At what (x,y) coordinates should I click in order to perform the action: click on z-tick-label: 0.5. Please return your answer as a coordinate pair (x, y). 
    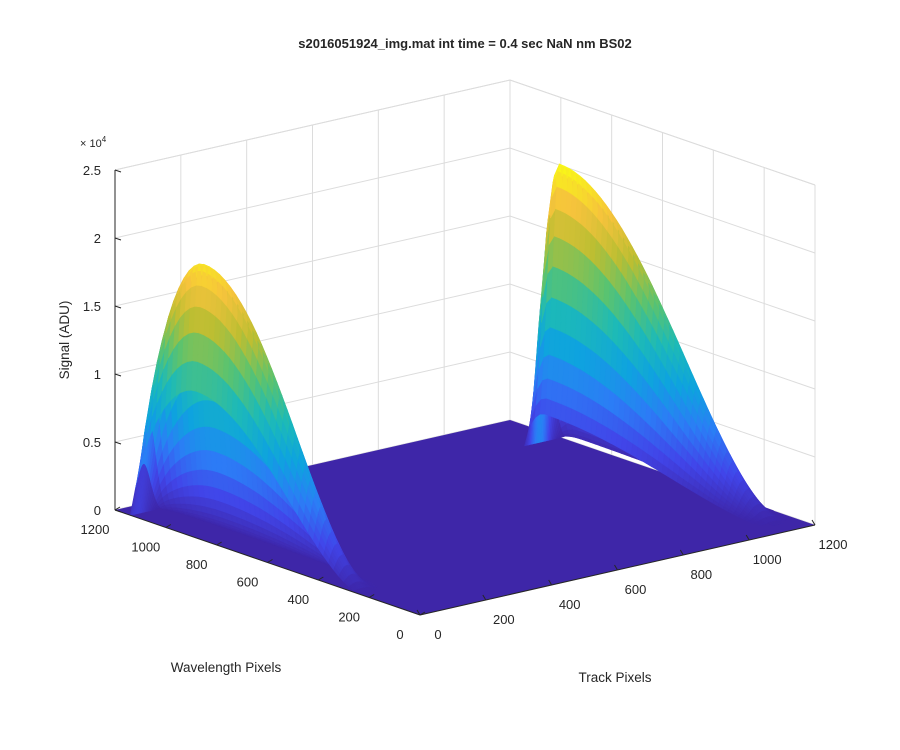
    Looking at the image, I should click on (92, 442).